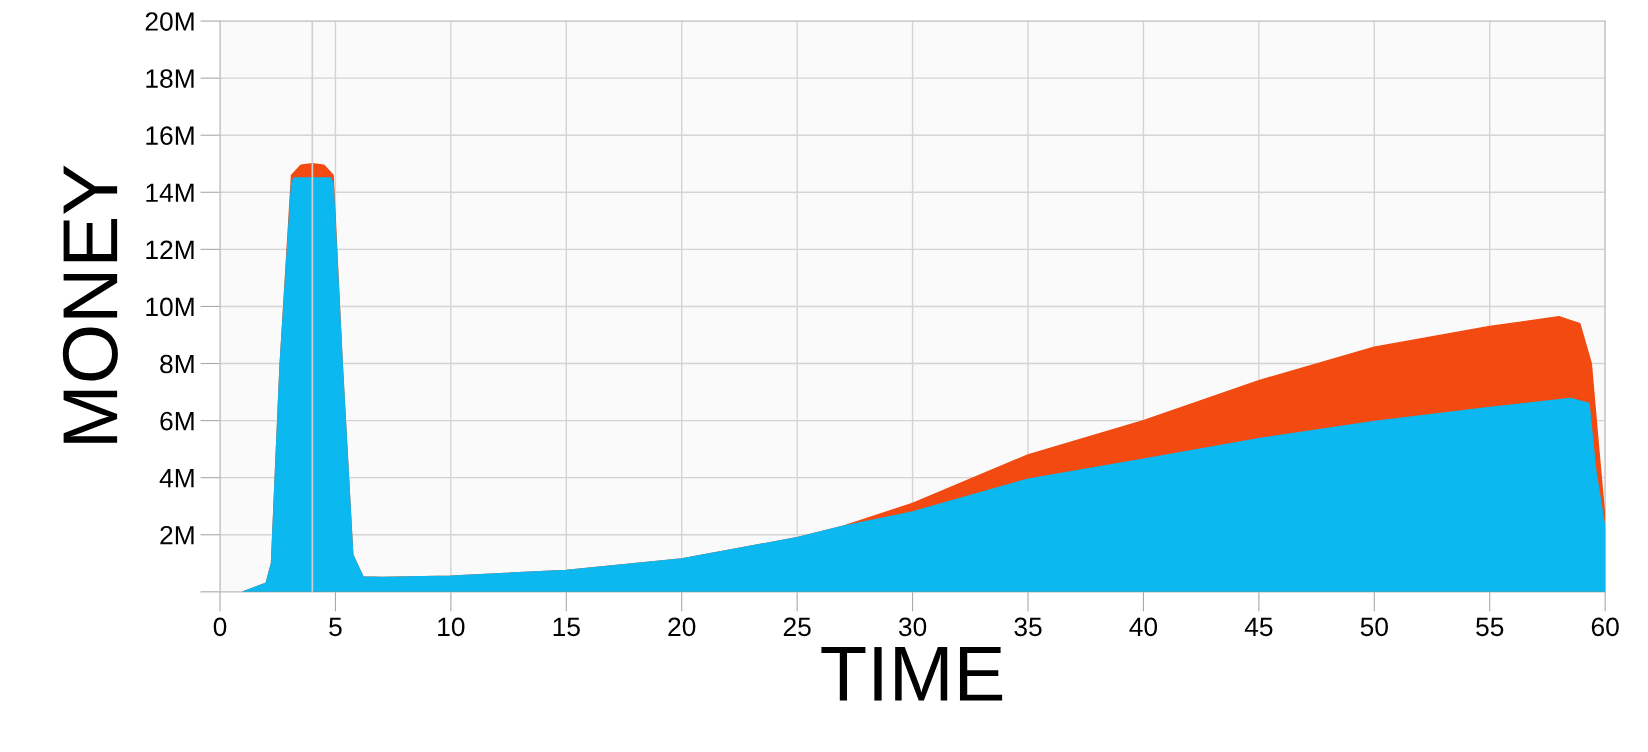 The image size is (1648, 752). I want to click on x-axis-title: TIME, so click(912, 674).